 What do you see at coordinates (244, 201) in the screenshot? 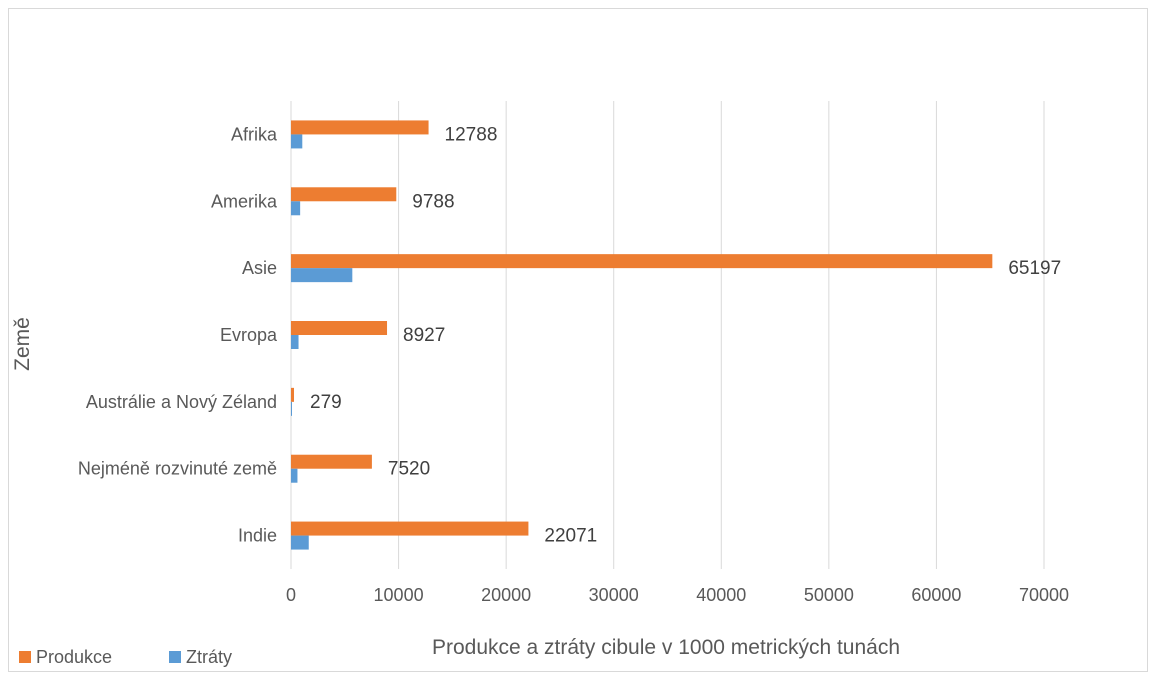
I see `category-label: Amerika` at bounding box center [244, 201].